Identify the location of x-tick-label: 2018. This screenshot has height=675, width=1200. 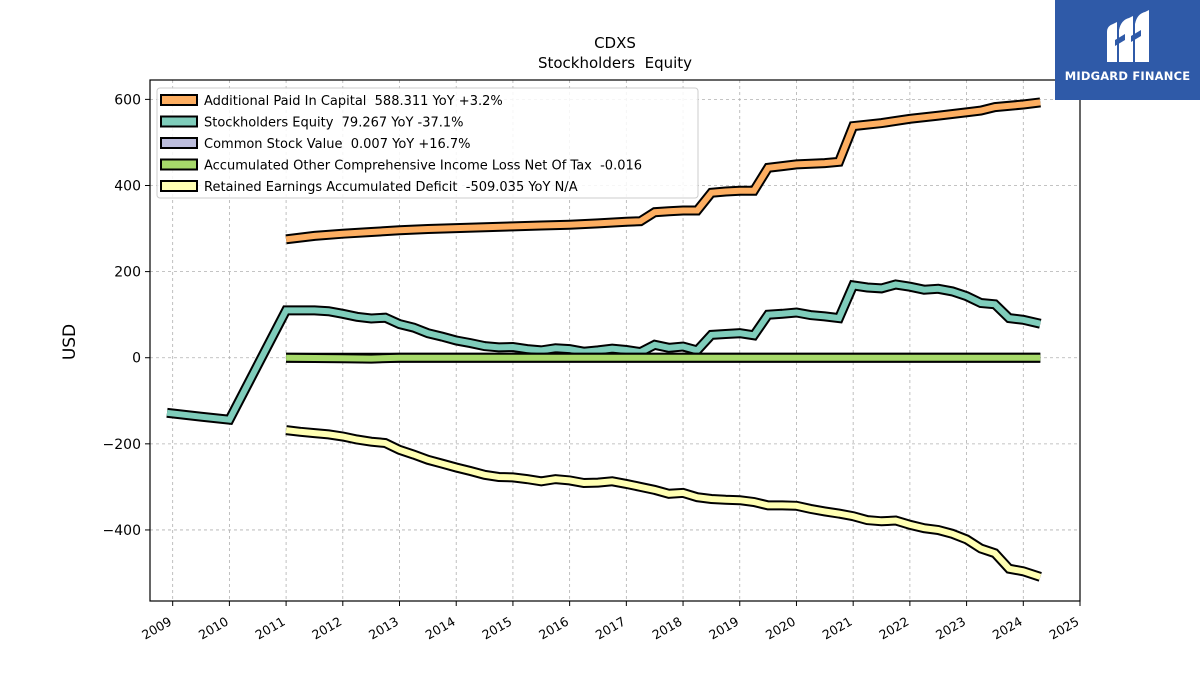
(666, 628).